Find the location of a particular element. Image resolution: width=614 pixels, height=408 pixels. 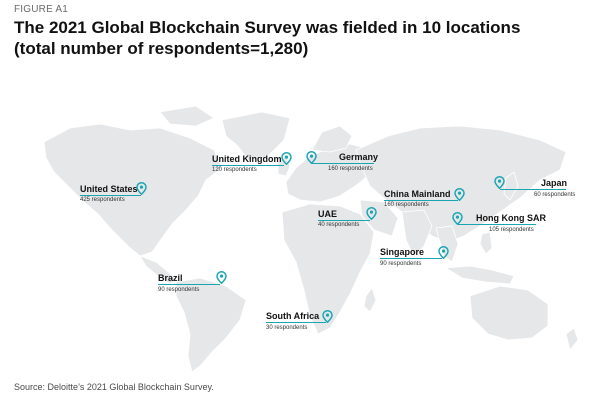

location-respondents: 60 respondents is located at coordinates (555, 195).